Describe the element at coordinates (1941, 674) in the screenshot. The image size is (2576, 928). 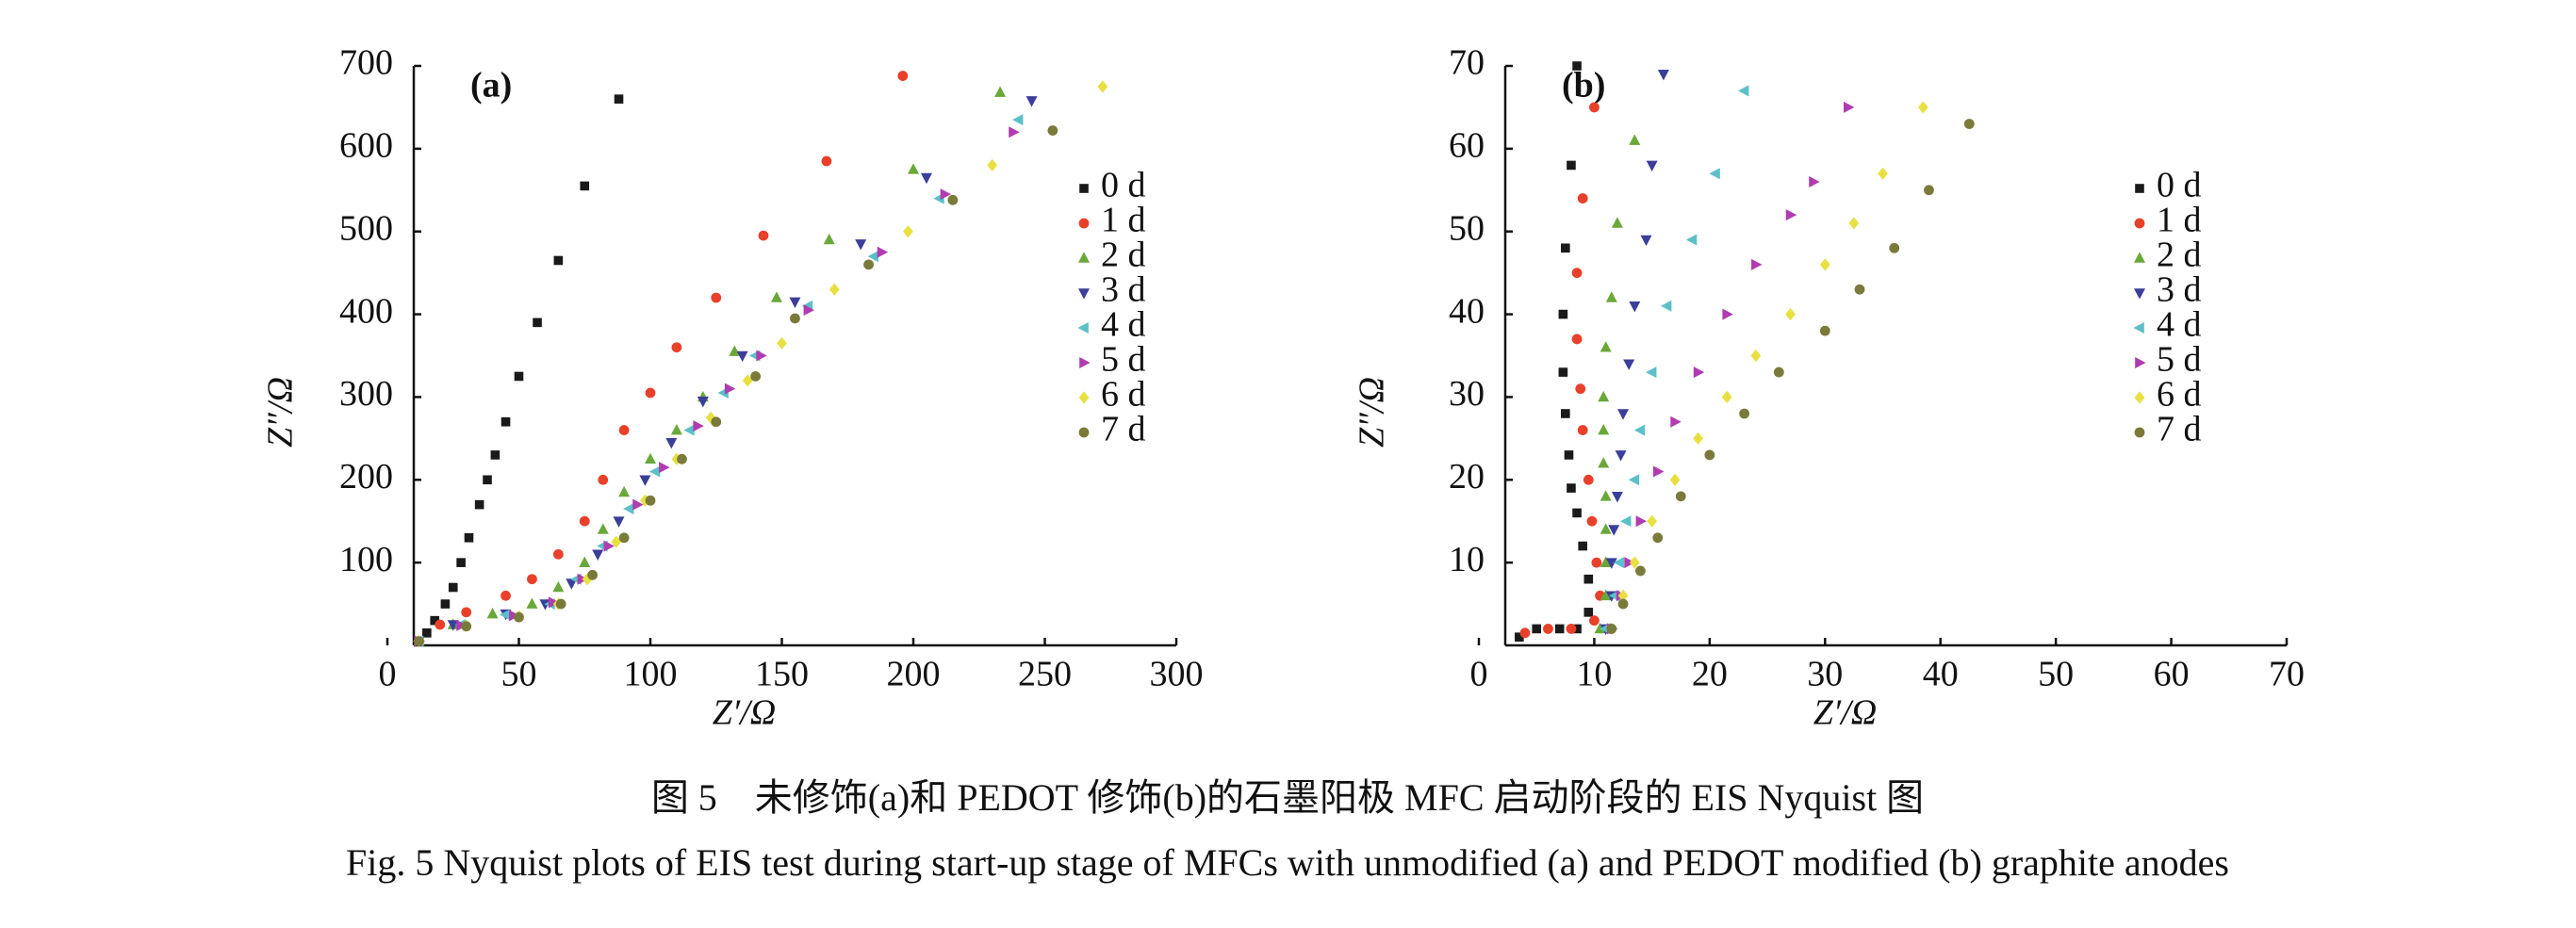
I see `x-tick-label: 40` at that location.